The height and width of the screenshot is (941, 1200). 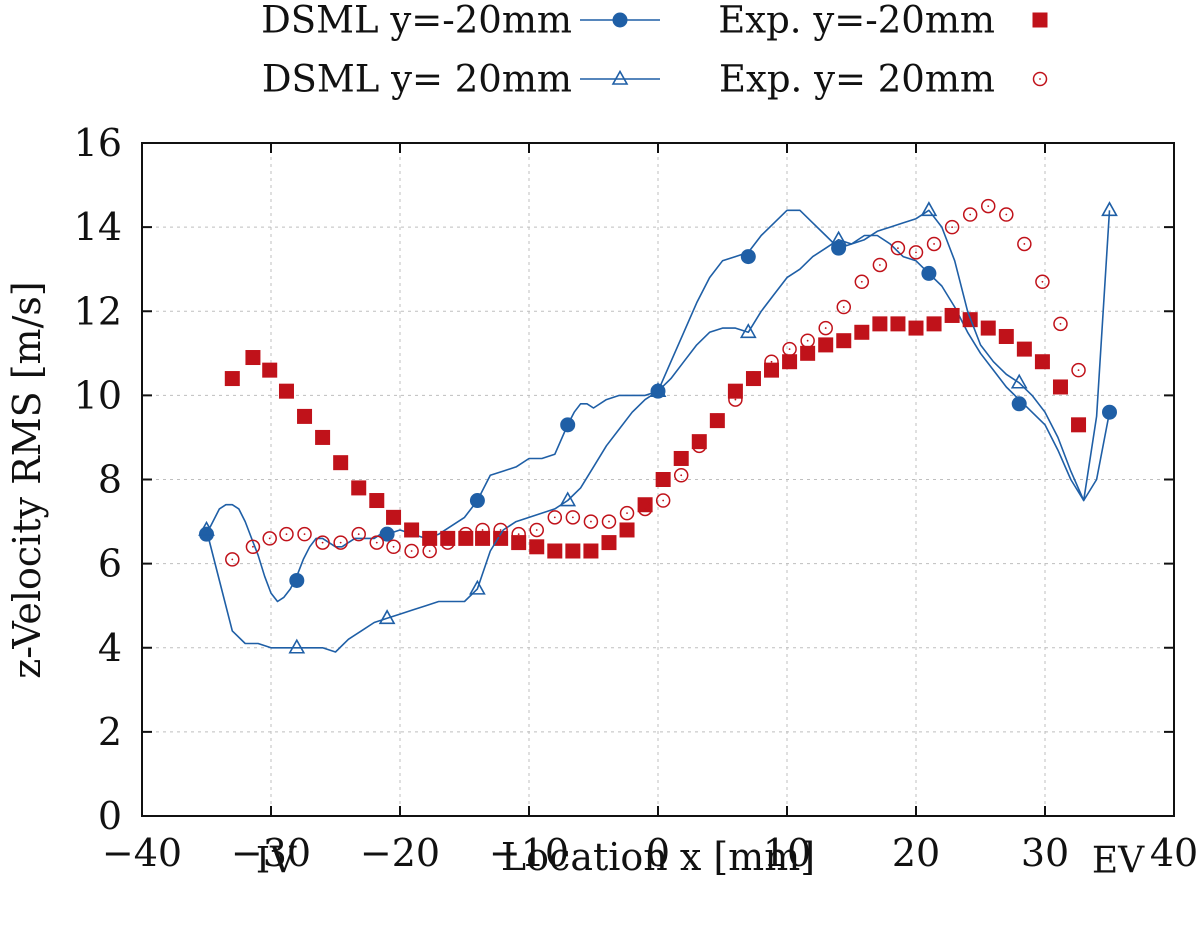 What do you see at coordinates (658, 857) in the screenshot?
I see `x-axis-label: Location x [mm]` at bounding box center [658, 857].